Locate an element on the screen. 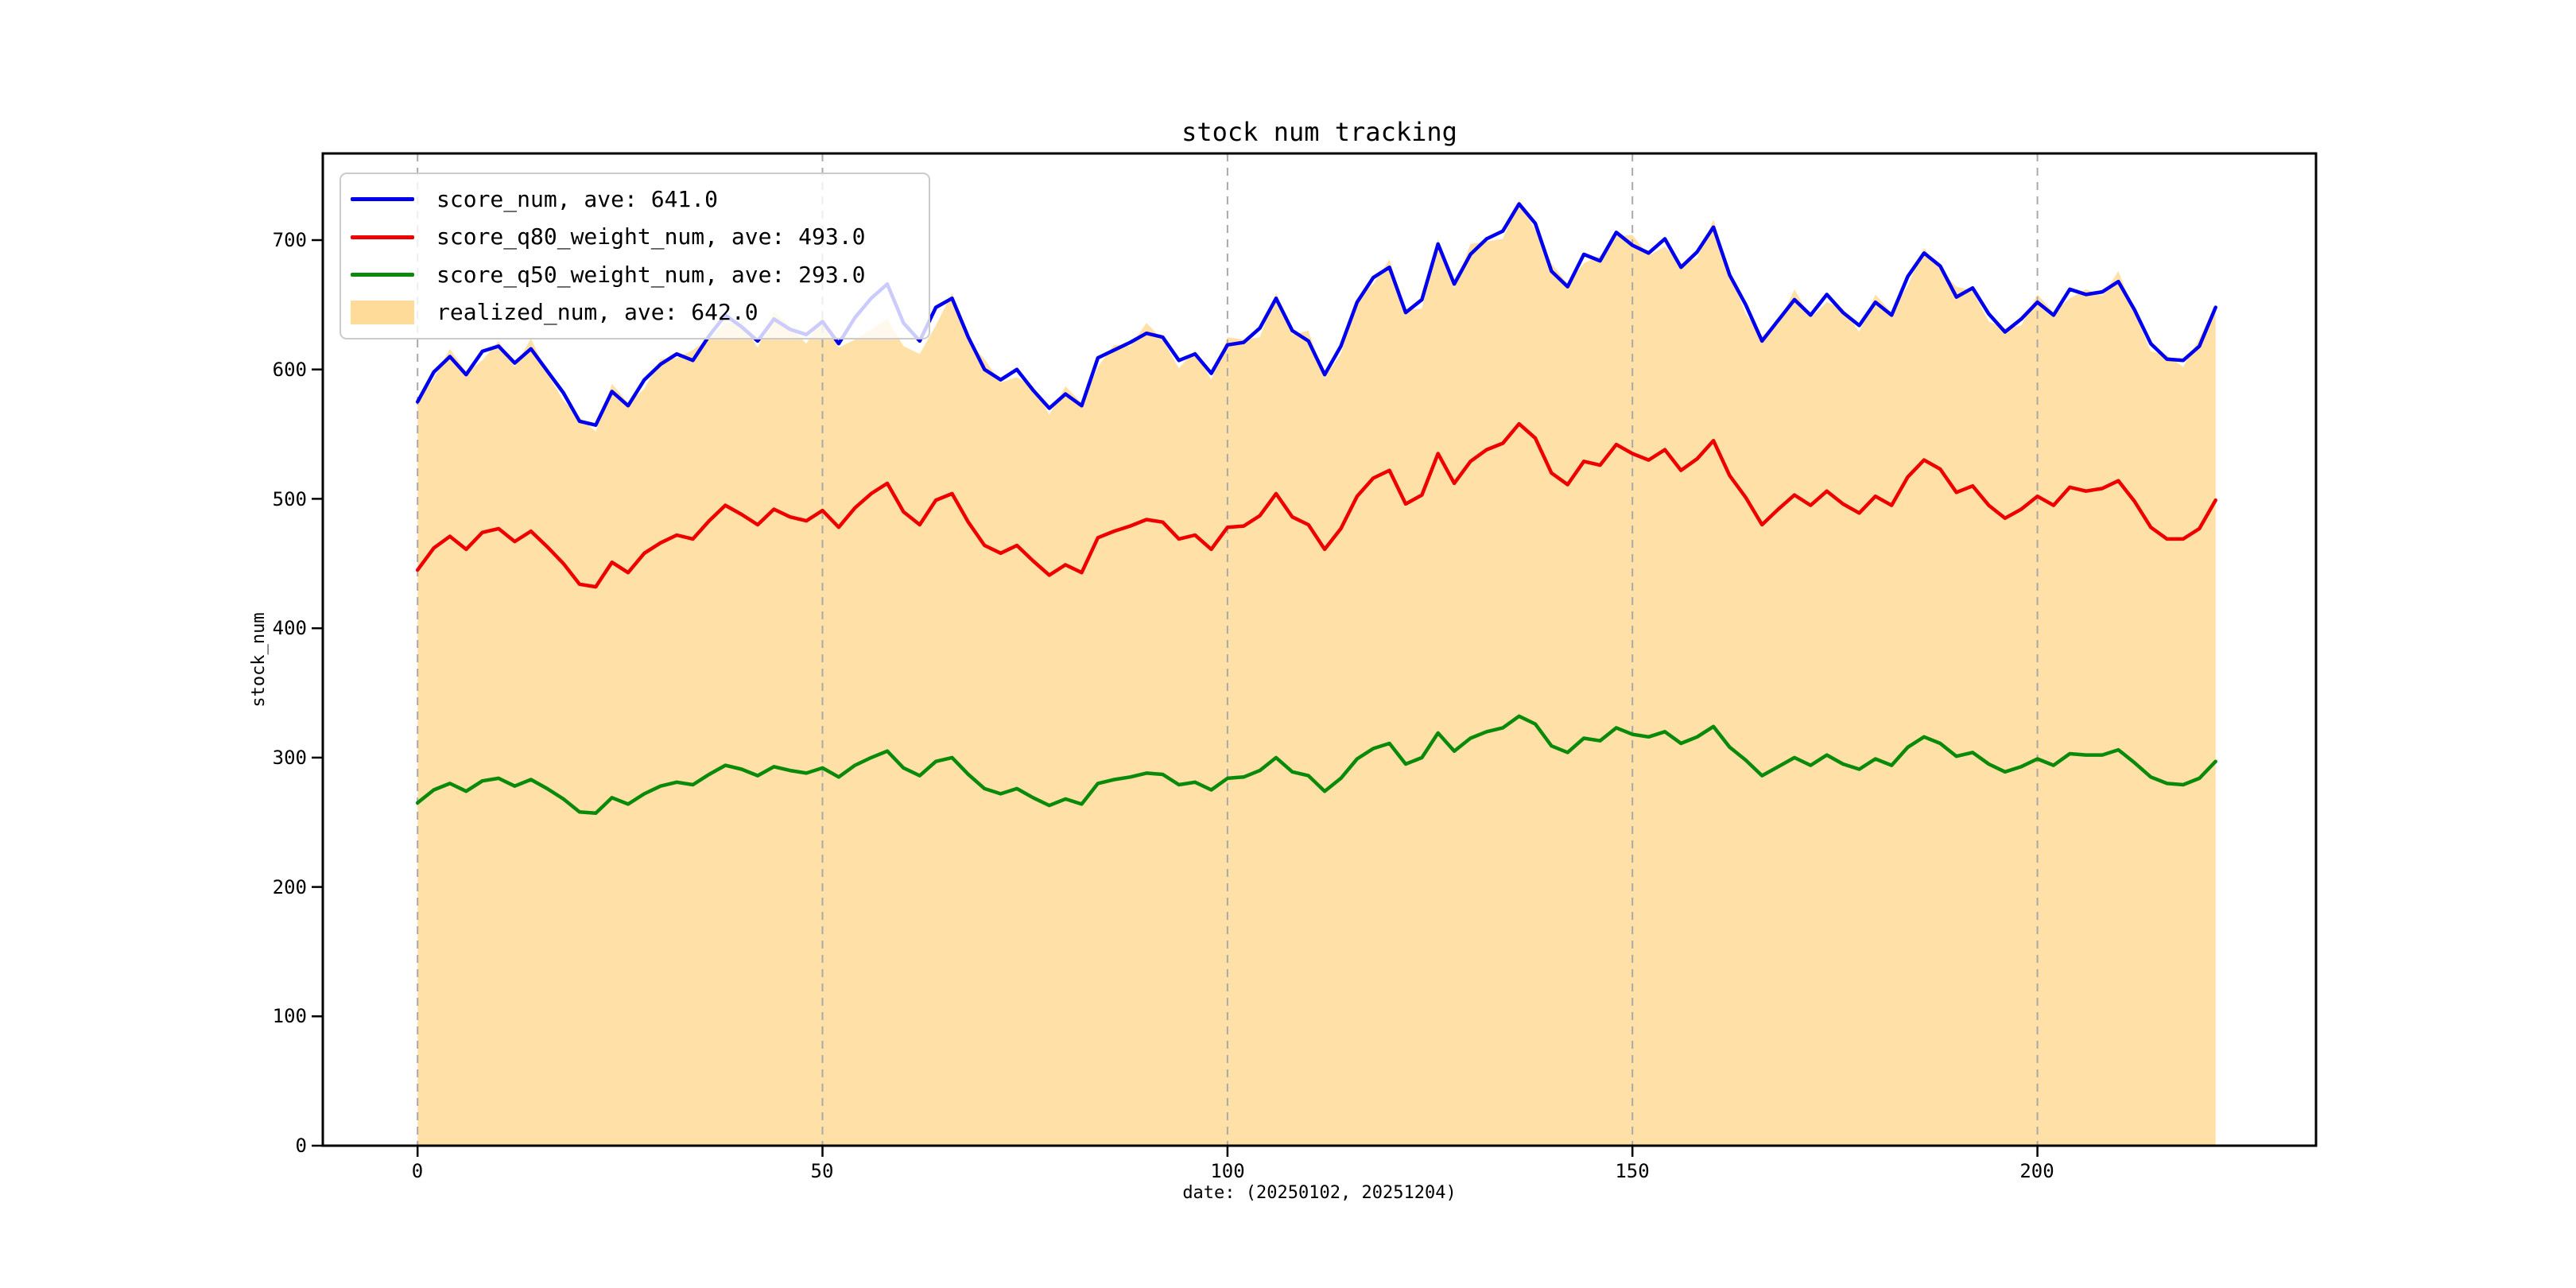  legend-row-score-q80-weight-num: score_q80_weight_num, ave: 493.0 is located at coordinates (635, 237).